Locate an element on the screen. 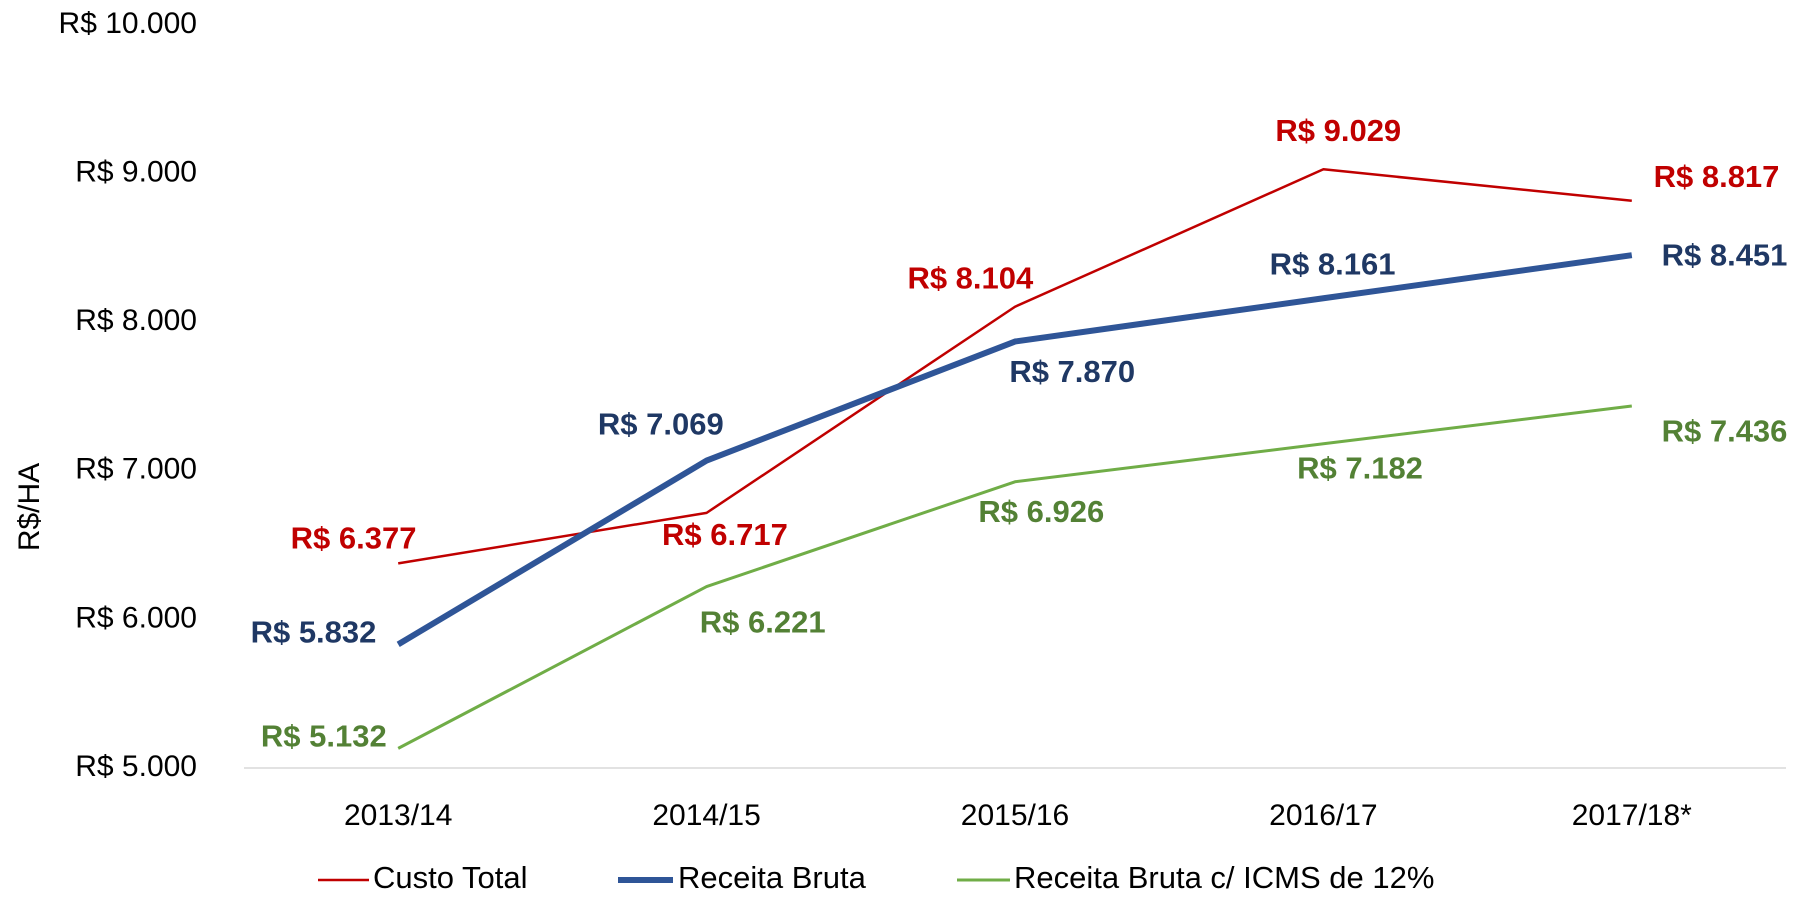 The width and height of the screenshot is (1795, 897). data-label: R$ 9.029 is located at coordinates (1338, 130).